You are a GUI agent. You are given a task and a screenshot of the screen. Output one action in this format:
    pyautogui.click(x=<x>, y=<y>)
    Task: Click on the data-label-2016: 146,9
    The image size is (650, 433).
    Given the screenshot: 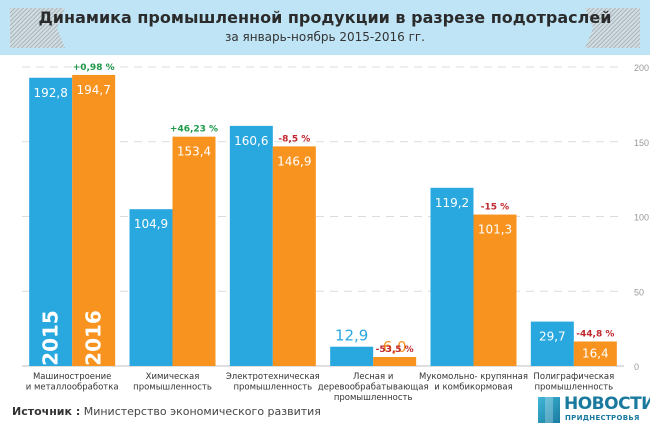 What is the action you would take?
    pyautogui.click(x=294, y=161)
    